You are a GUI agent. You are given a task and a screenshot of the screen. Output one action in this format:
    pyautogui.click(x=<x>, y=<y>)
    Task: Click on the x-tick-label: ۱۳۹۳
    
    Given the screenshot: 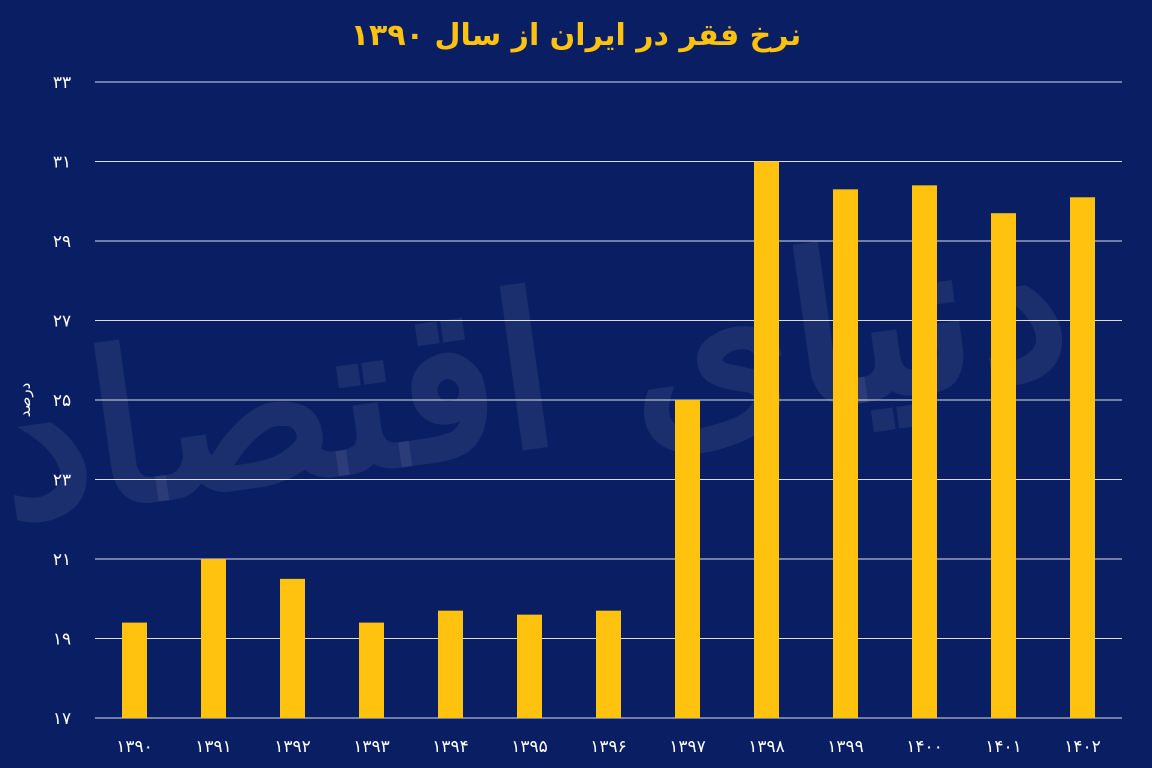 What is the action you would take?
    pyautogui.click(x=371, y=747)
    